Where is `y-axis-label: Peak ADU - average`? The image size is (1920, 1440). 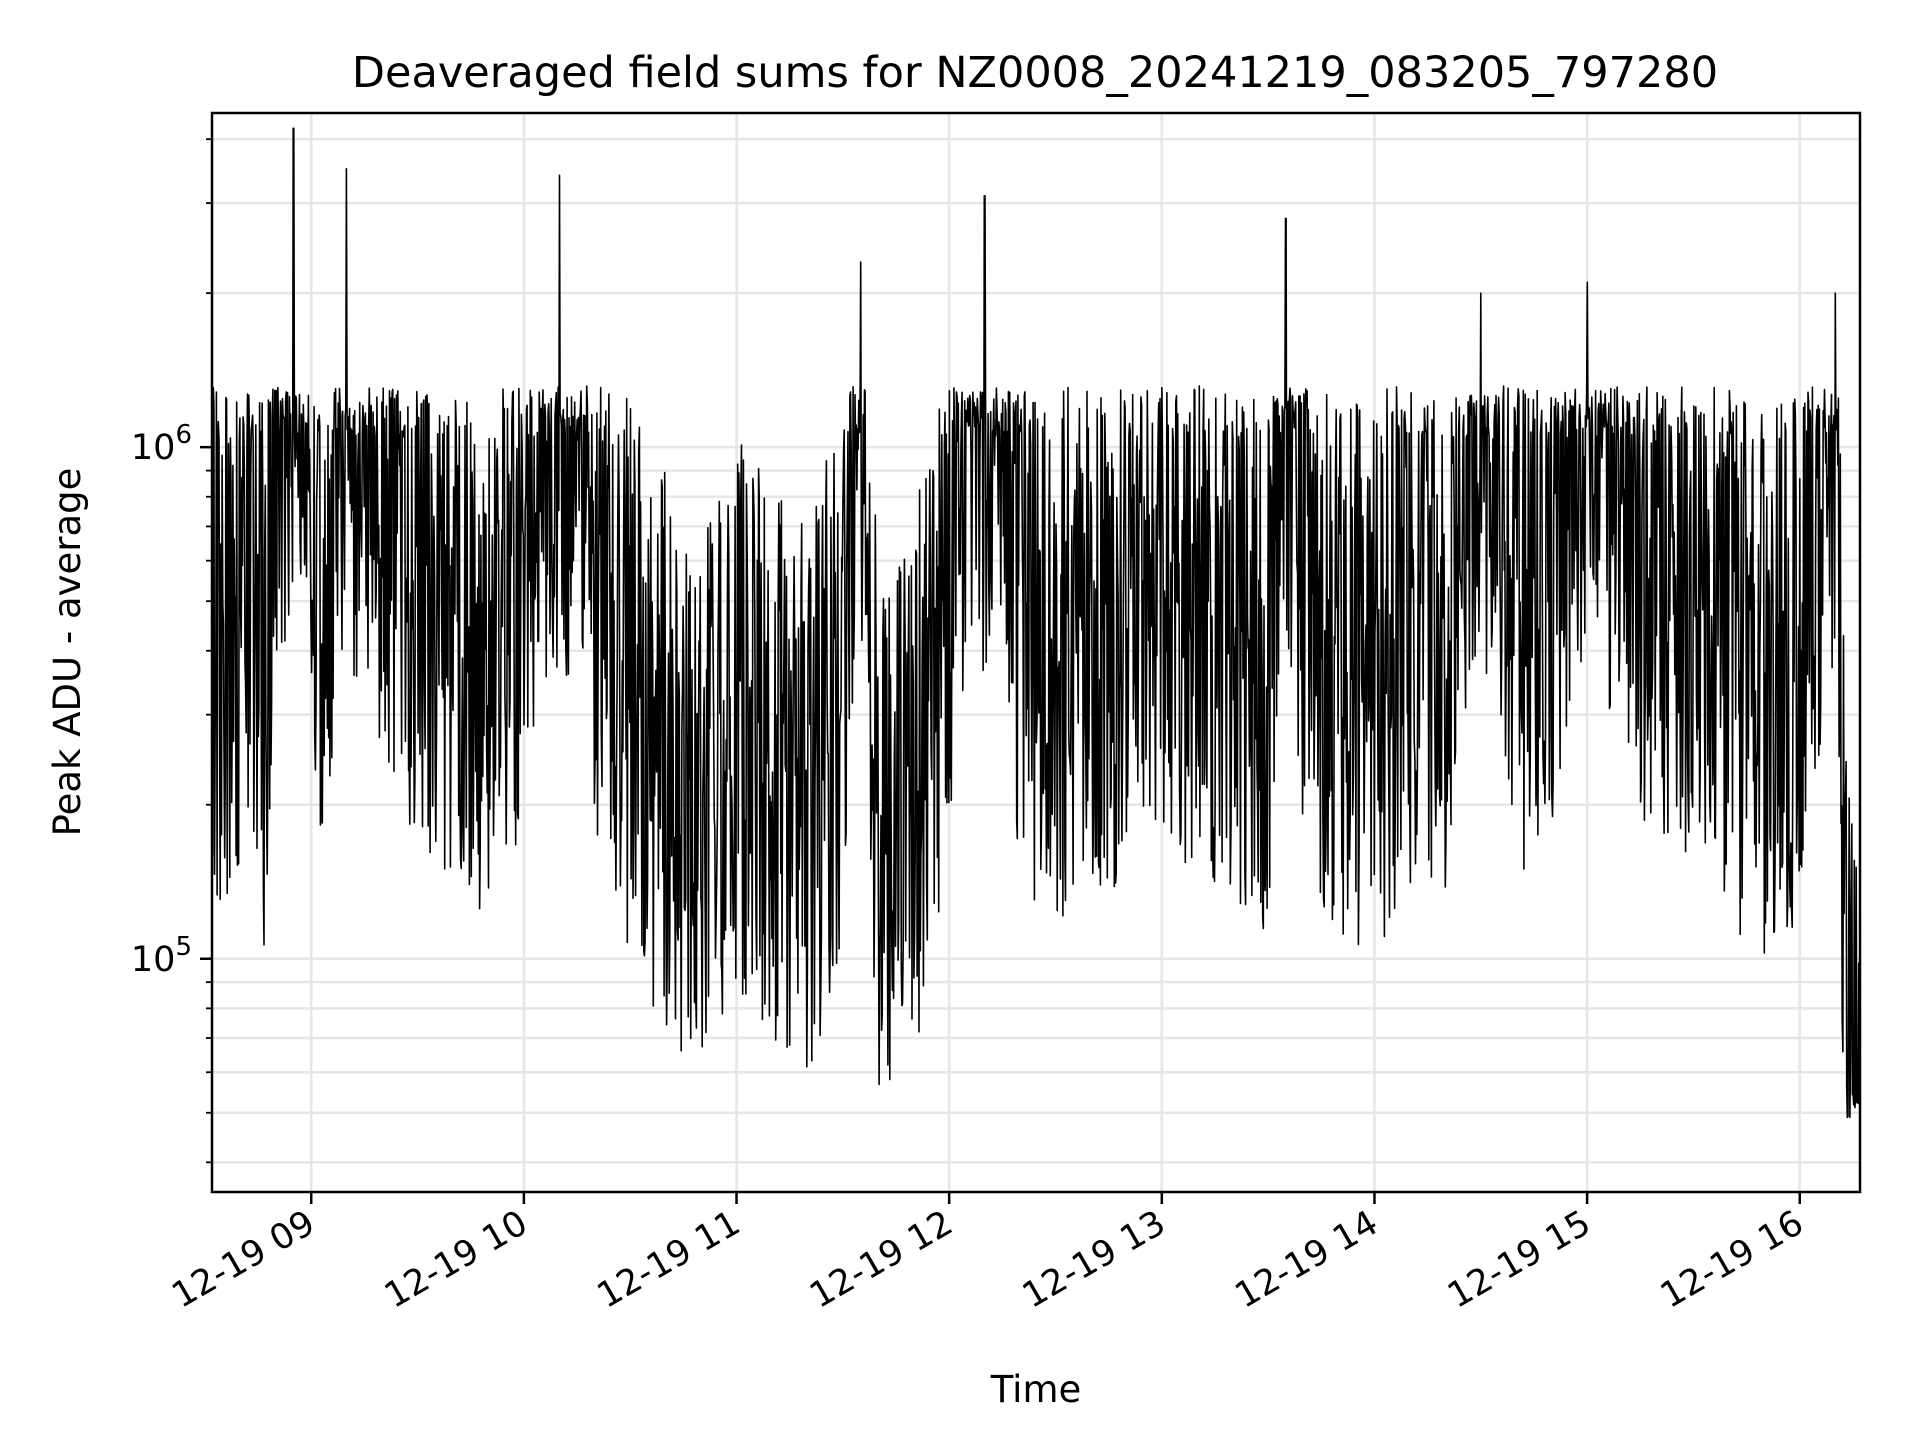
y-axis-label: Peak ADU - average is located at coordinates (67, 652).